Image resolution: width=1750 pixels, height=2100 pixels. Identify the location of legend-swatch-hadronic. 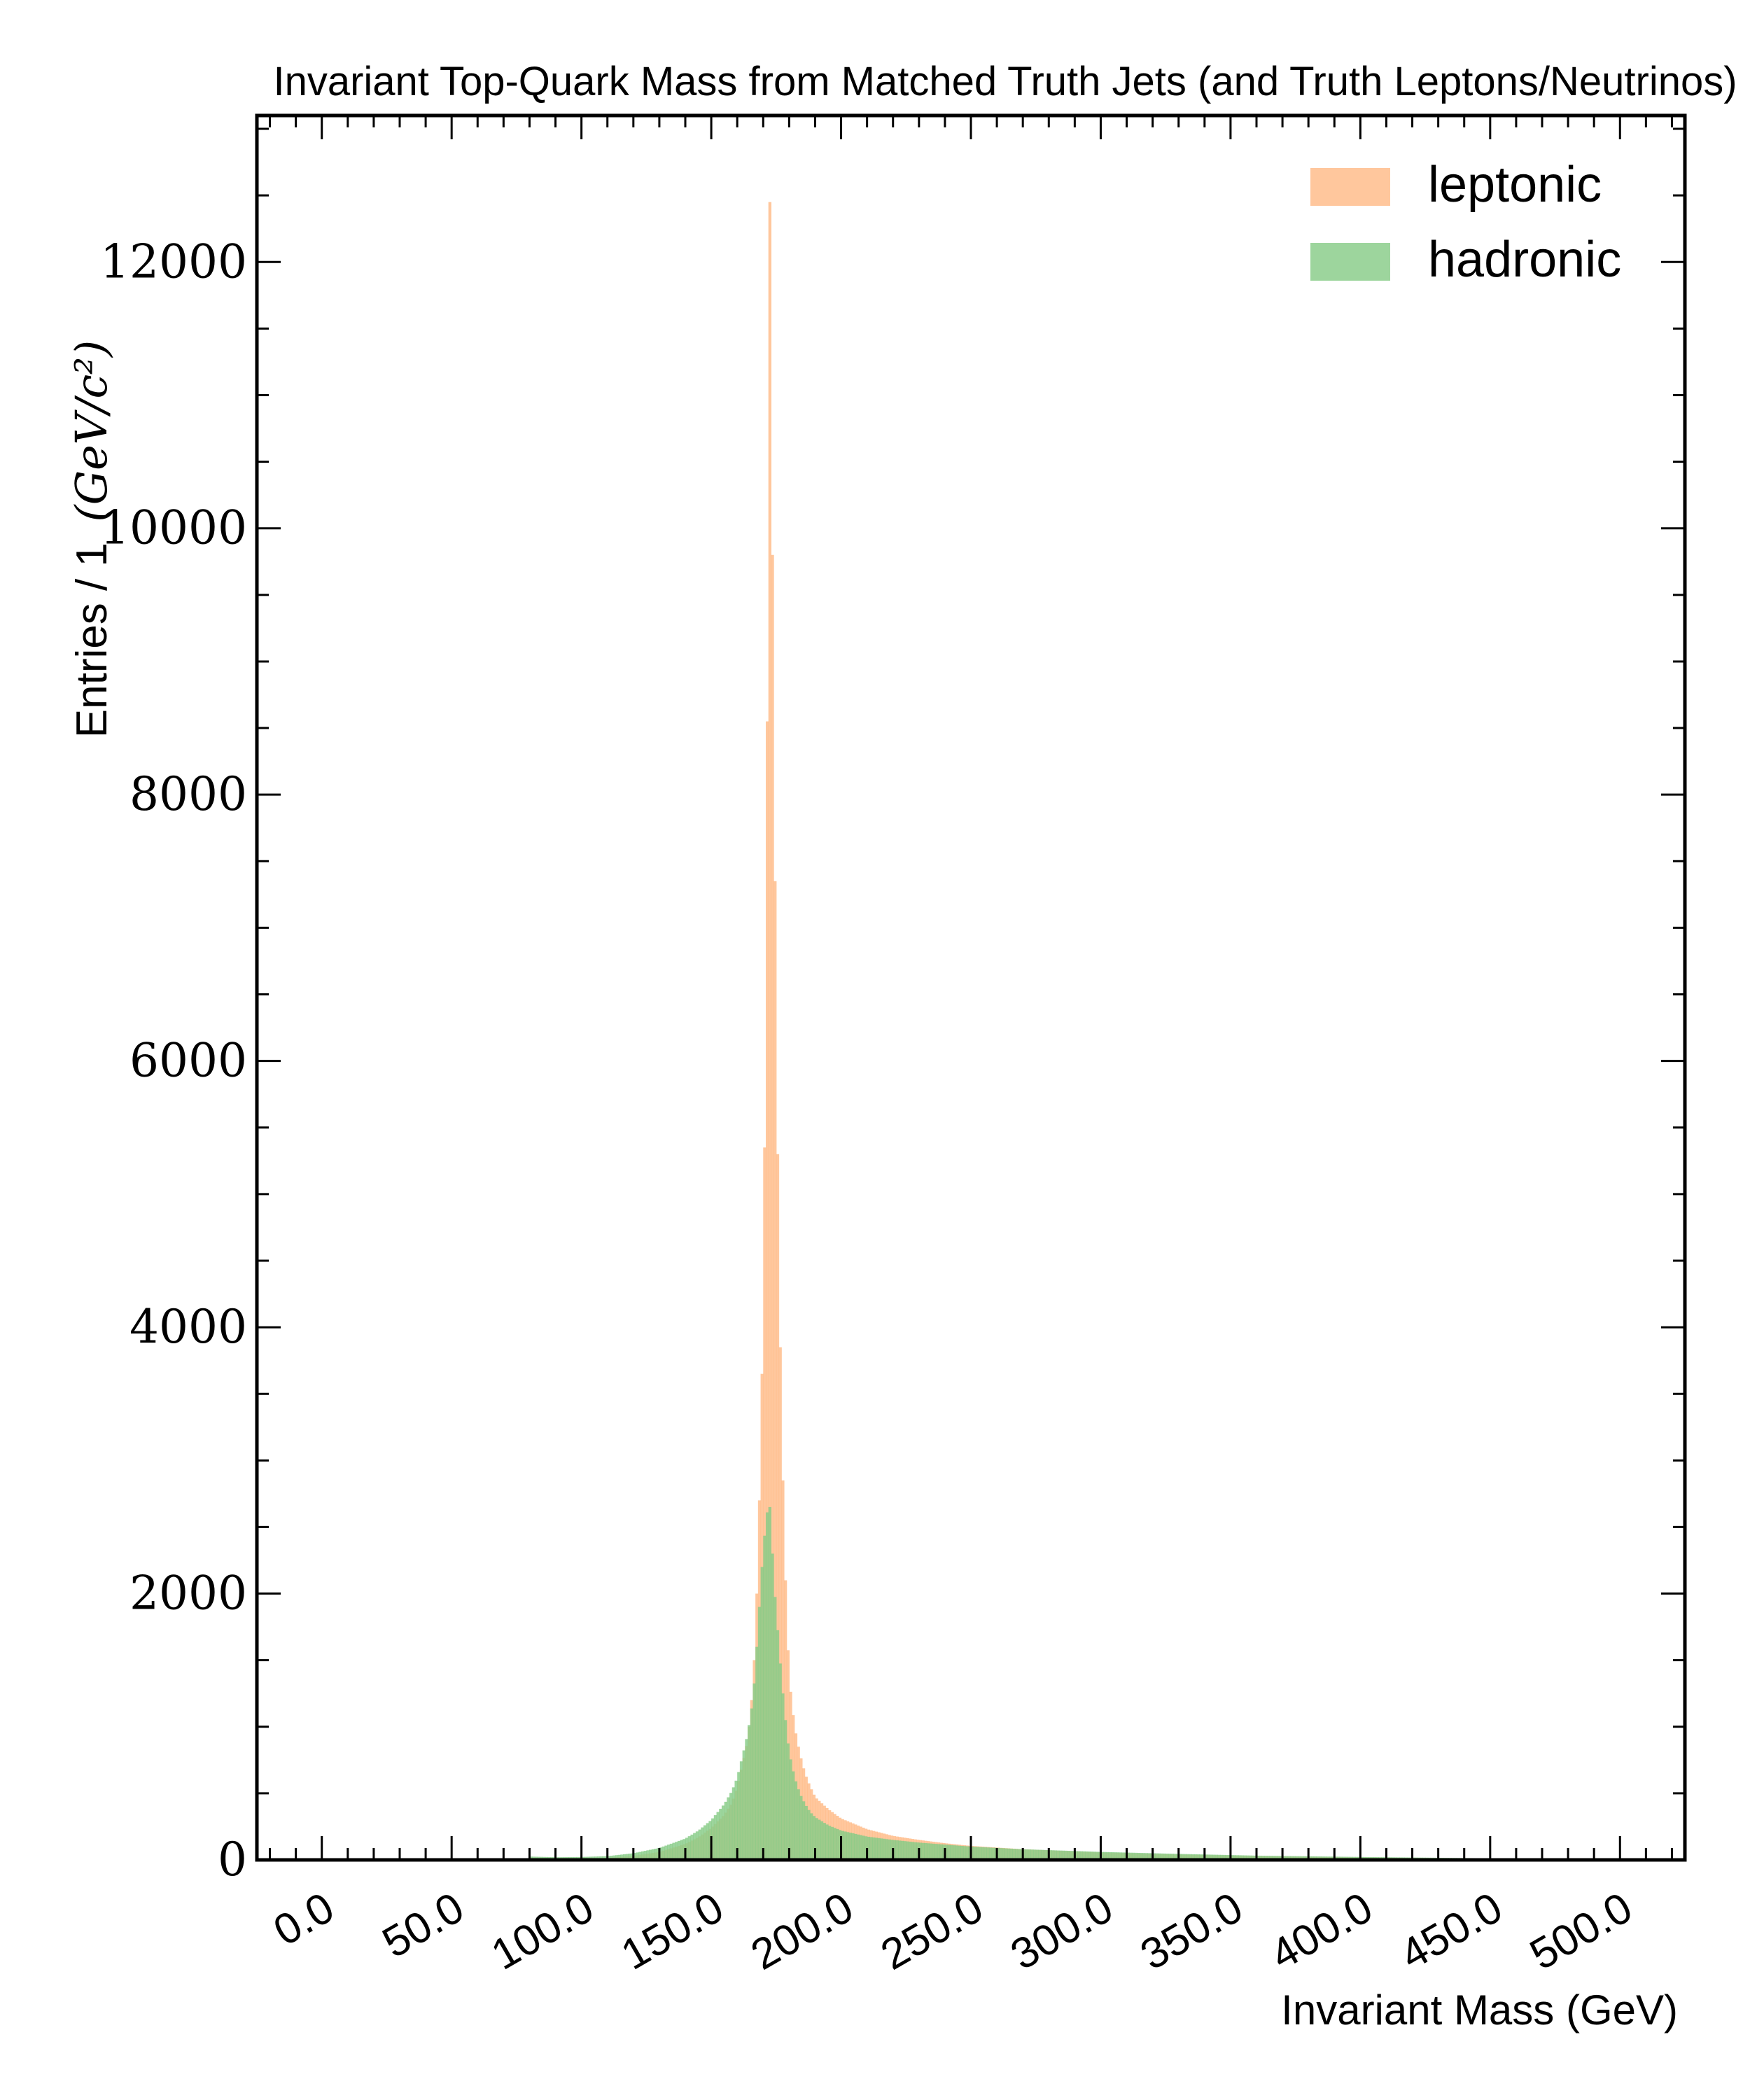
(1350, 262).